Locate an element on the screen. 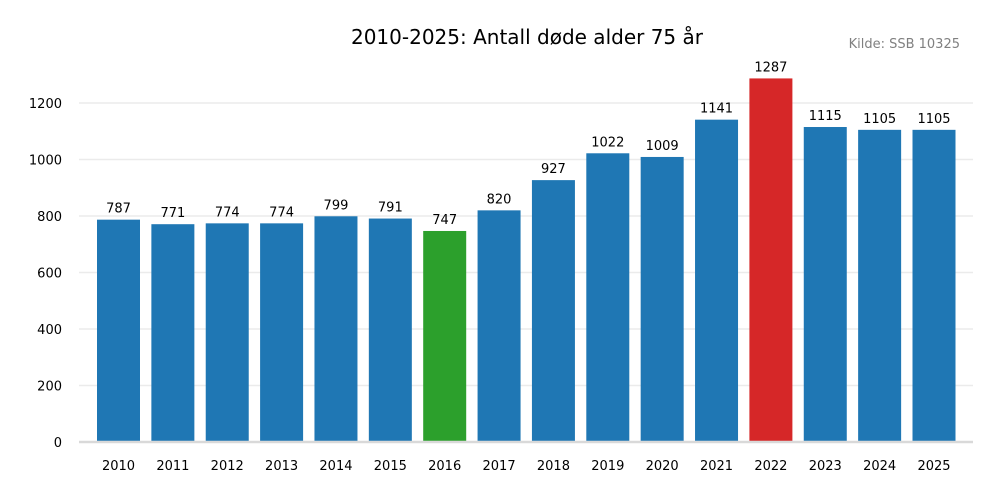 The width and height of the screenshot is (1000, 500). data-label: 927 is located at coordinates (553, 169).